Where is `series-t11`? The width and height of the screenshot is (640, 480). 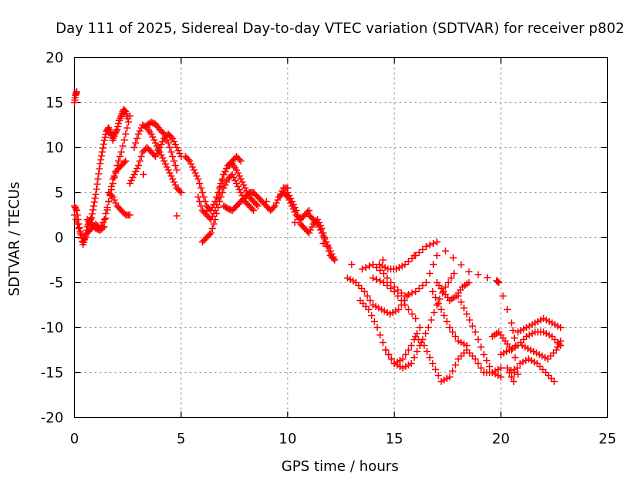
series-t11 is located at coordinates (256, 199).